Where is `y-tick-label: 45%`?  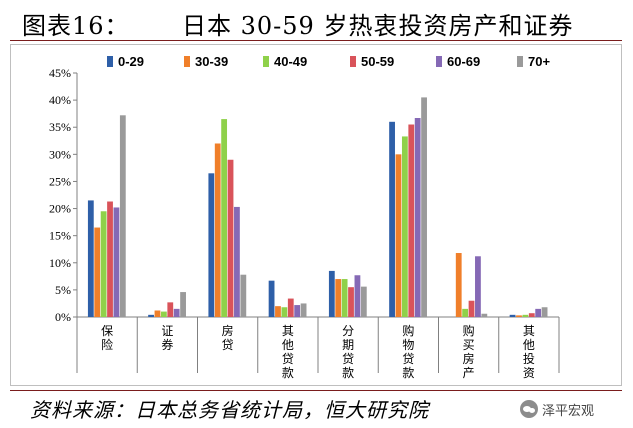 y-tick-label: 45% is located at coordinates (60, 73).